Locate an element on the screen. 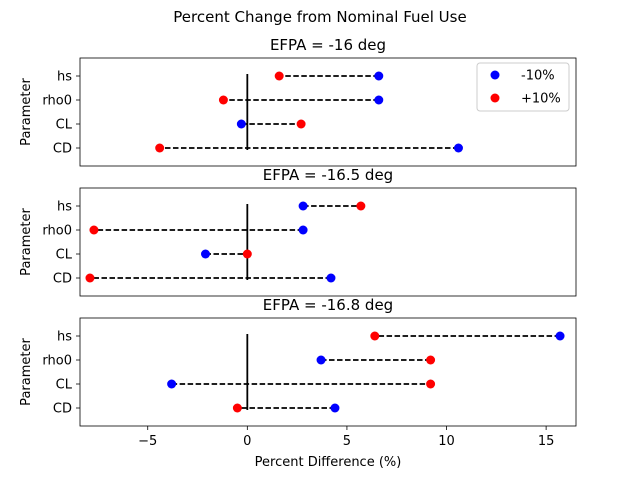 This screenshot has width=640, height=478. panel-title: EFPA = -16.8 deg is located at coordinates (328, 305).